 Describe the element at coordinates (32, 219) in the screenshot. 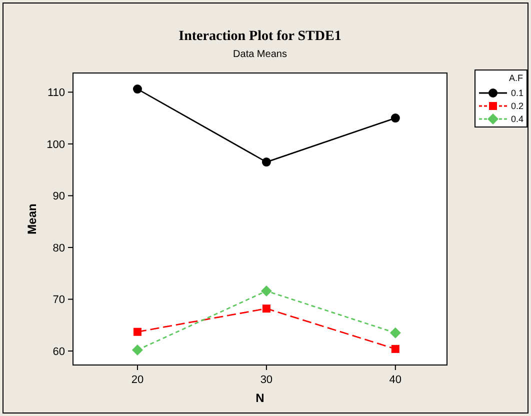

I see `y-axis-title: Mean` at that location.